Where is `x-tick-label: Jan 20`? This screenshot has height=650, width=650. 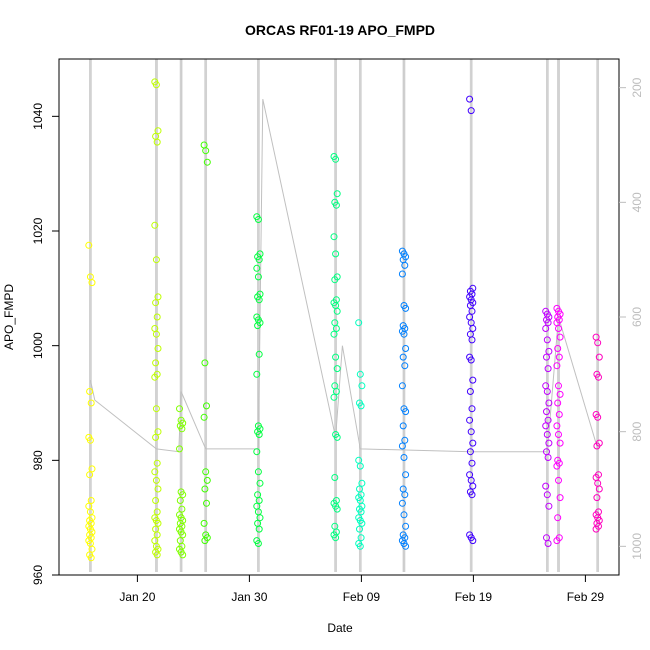 x-tick-label: Jan 20 is located at coordinates (137, 597).